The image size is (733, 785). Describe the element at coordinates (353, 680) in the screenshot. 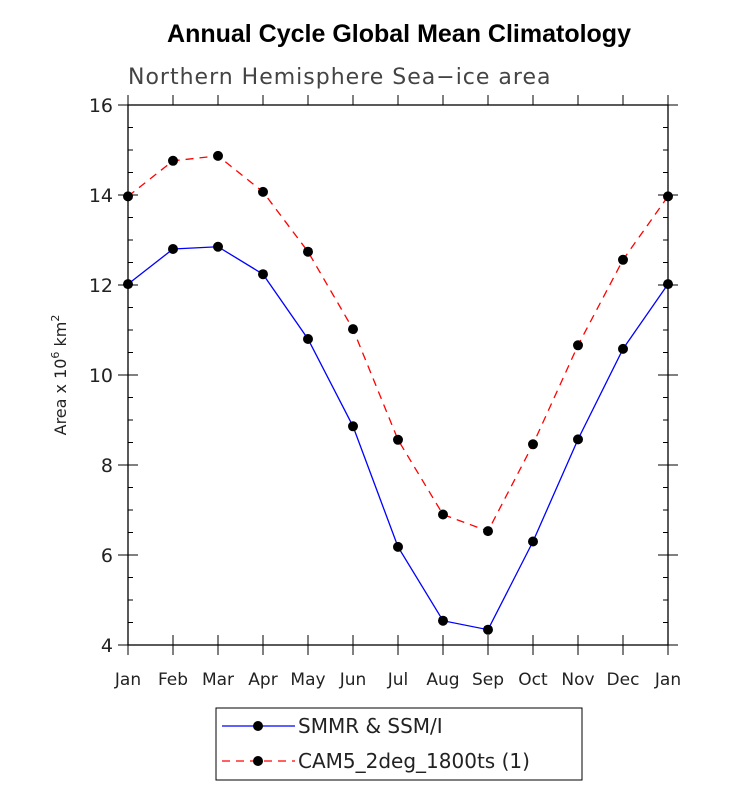

I see `x-tick-label: Jun` at that location.